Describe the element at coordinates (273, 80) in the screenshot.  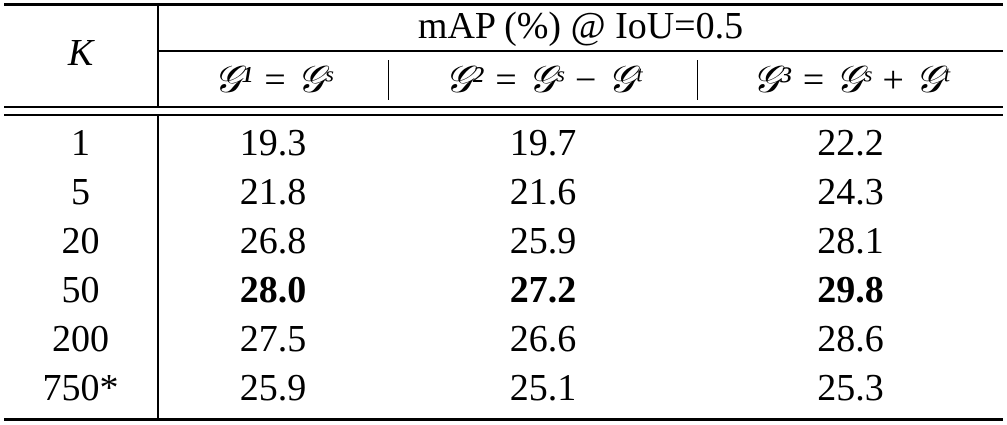
I see `column-header: 𝒢¹ = 𝒢ˢ` at that location.